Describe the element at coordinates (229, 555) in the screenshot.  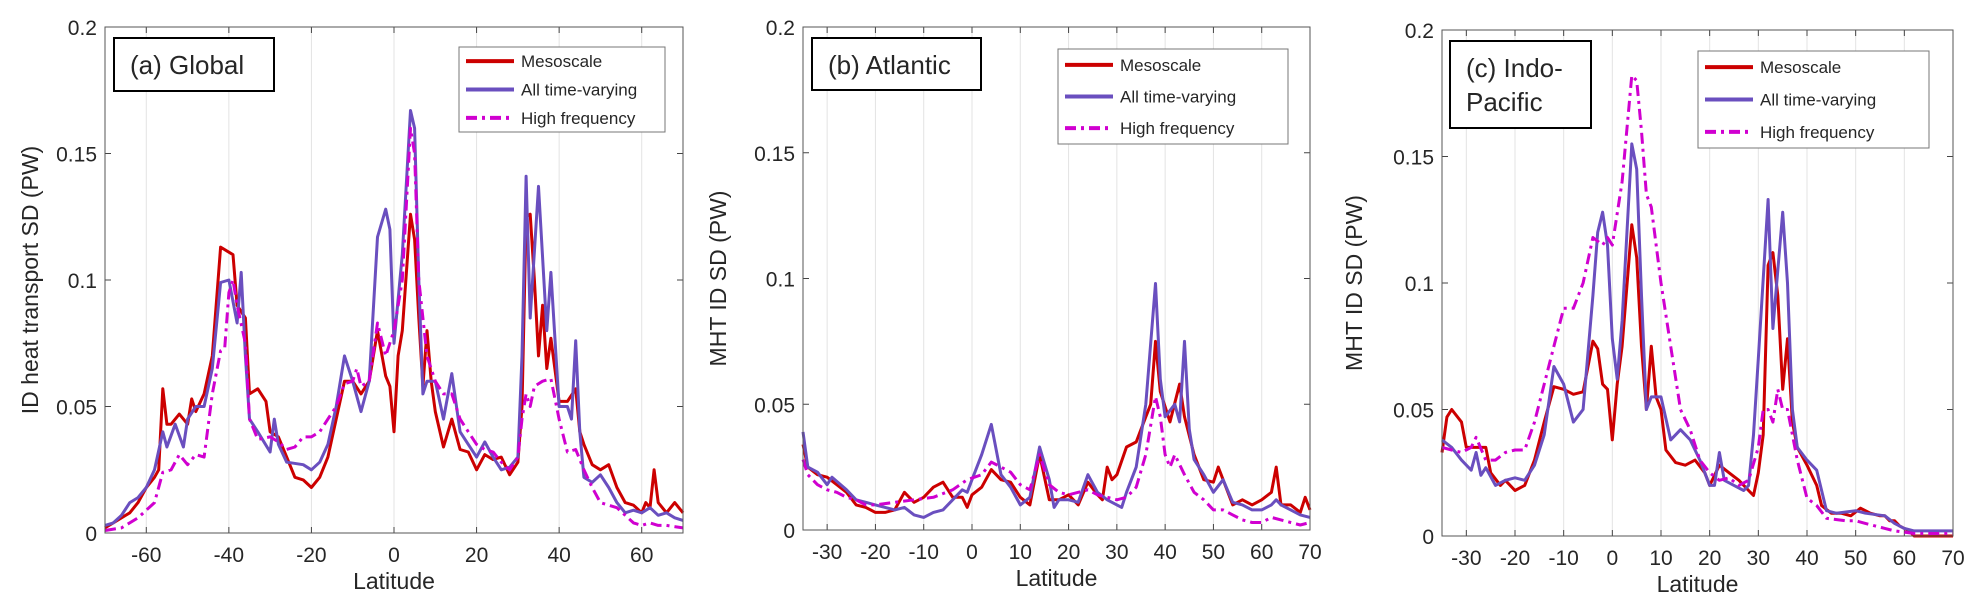
I see `x-tick-label: -40` at that location.